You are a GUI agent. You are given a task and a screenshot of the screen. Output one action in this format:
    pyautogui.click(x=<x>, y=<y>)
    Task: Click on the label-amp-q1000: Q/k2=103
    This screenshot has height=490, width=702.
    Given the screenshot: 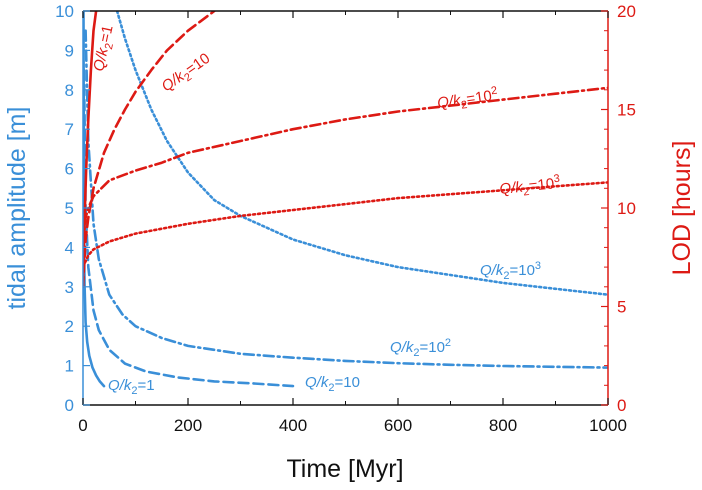 What is the action you would take?
    pyautogui.click(x=510, y=271)
    